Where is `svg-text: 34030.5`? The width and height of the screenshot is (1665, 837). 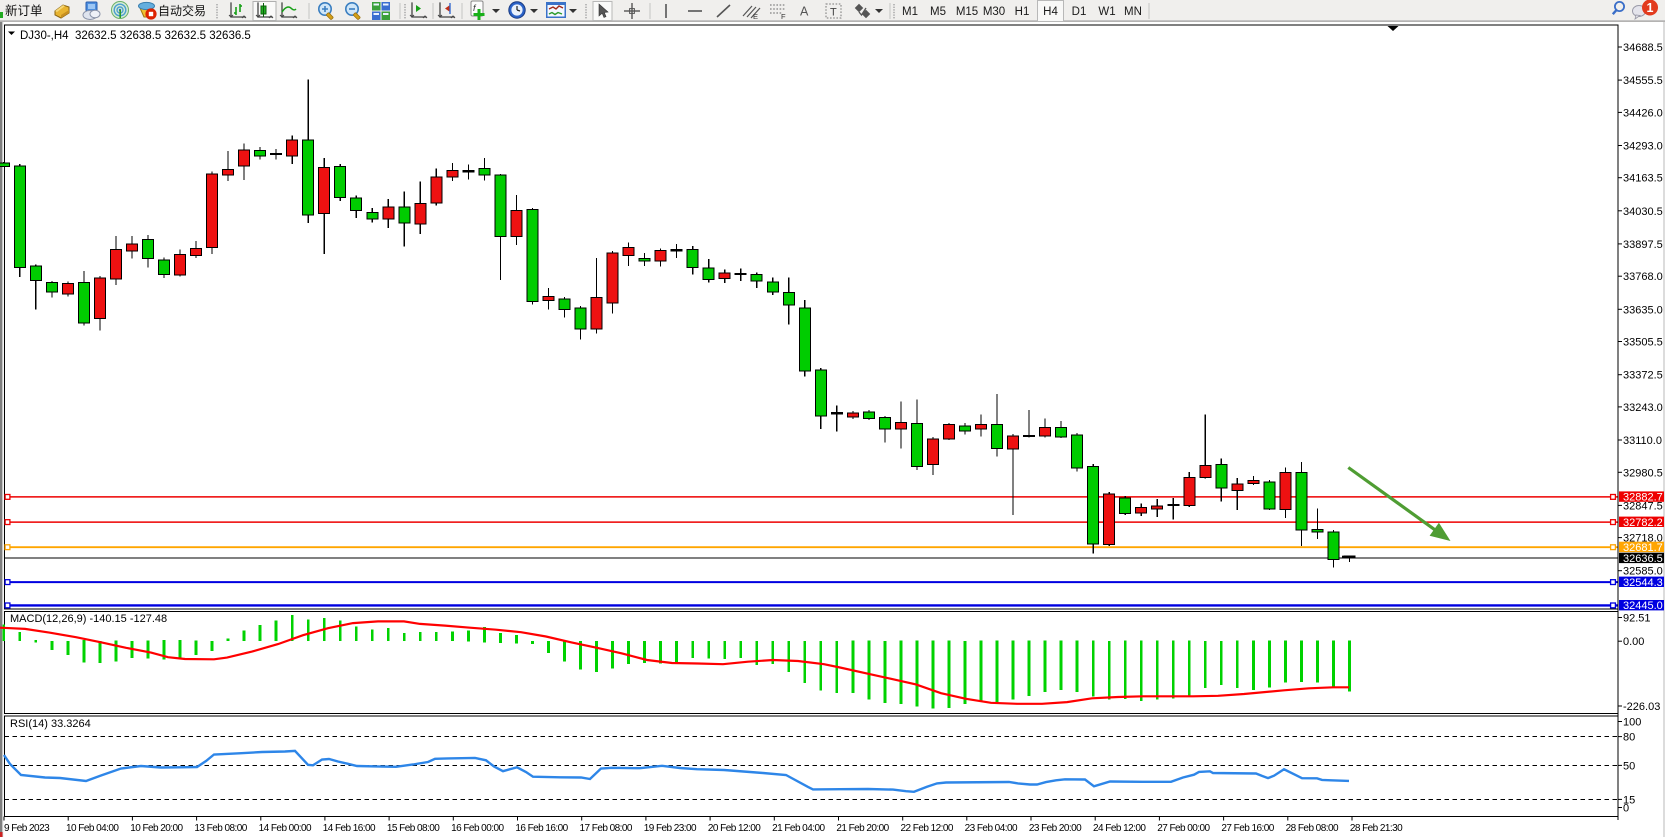
svg-text: 34030.5 is located at coordinates (1643, 212).